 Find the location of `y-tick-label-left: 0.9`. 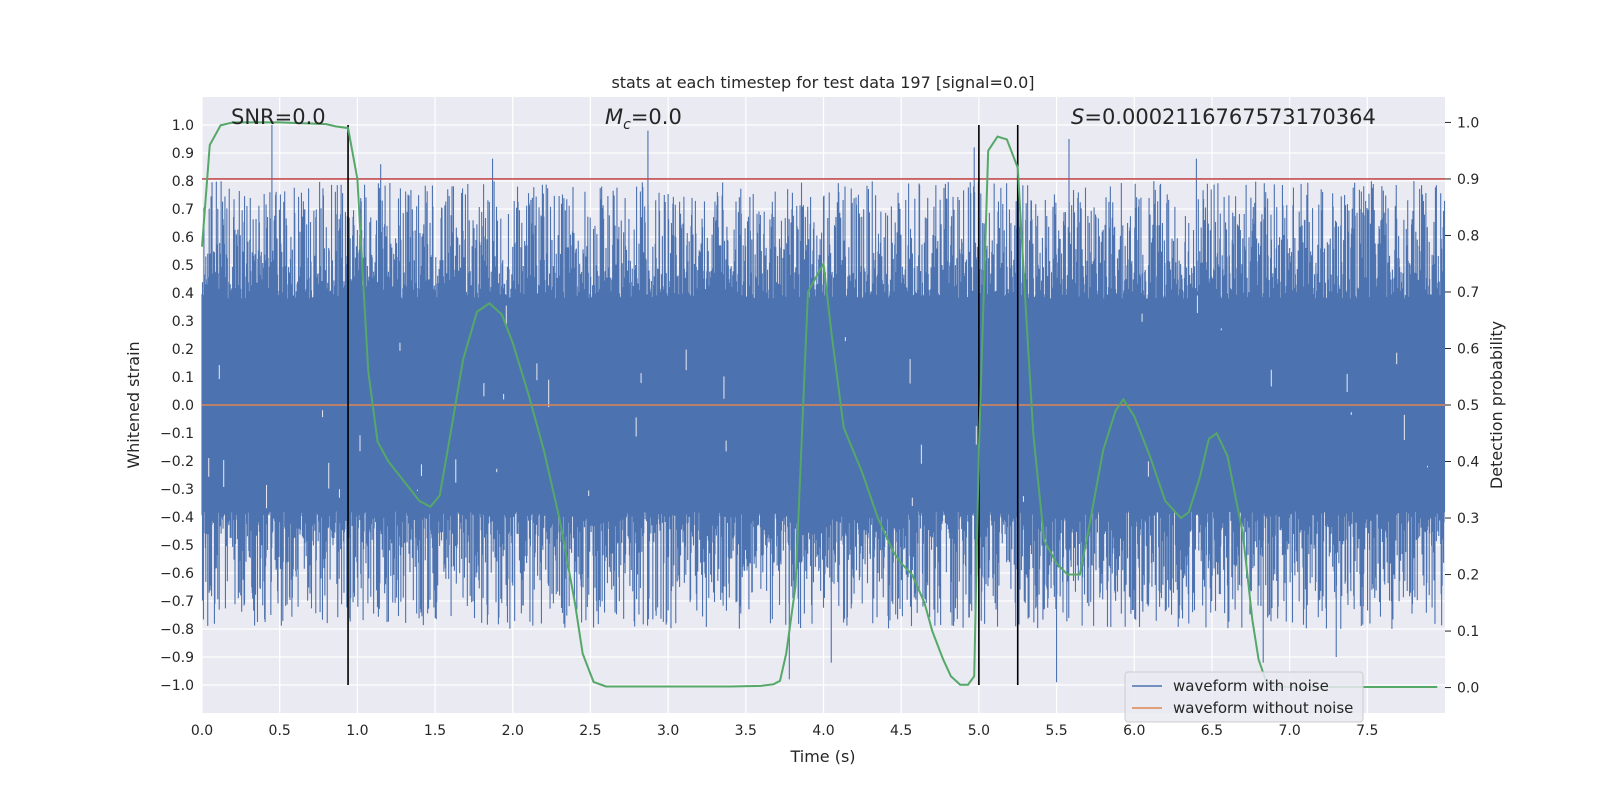

y-tick-label-left: 0.9 is located at coordinates (183, 154).